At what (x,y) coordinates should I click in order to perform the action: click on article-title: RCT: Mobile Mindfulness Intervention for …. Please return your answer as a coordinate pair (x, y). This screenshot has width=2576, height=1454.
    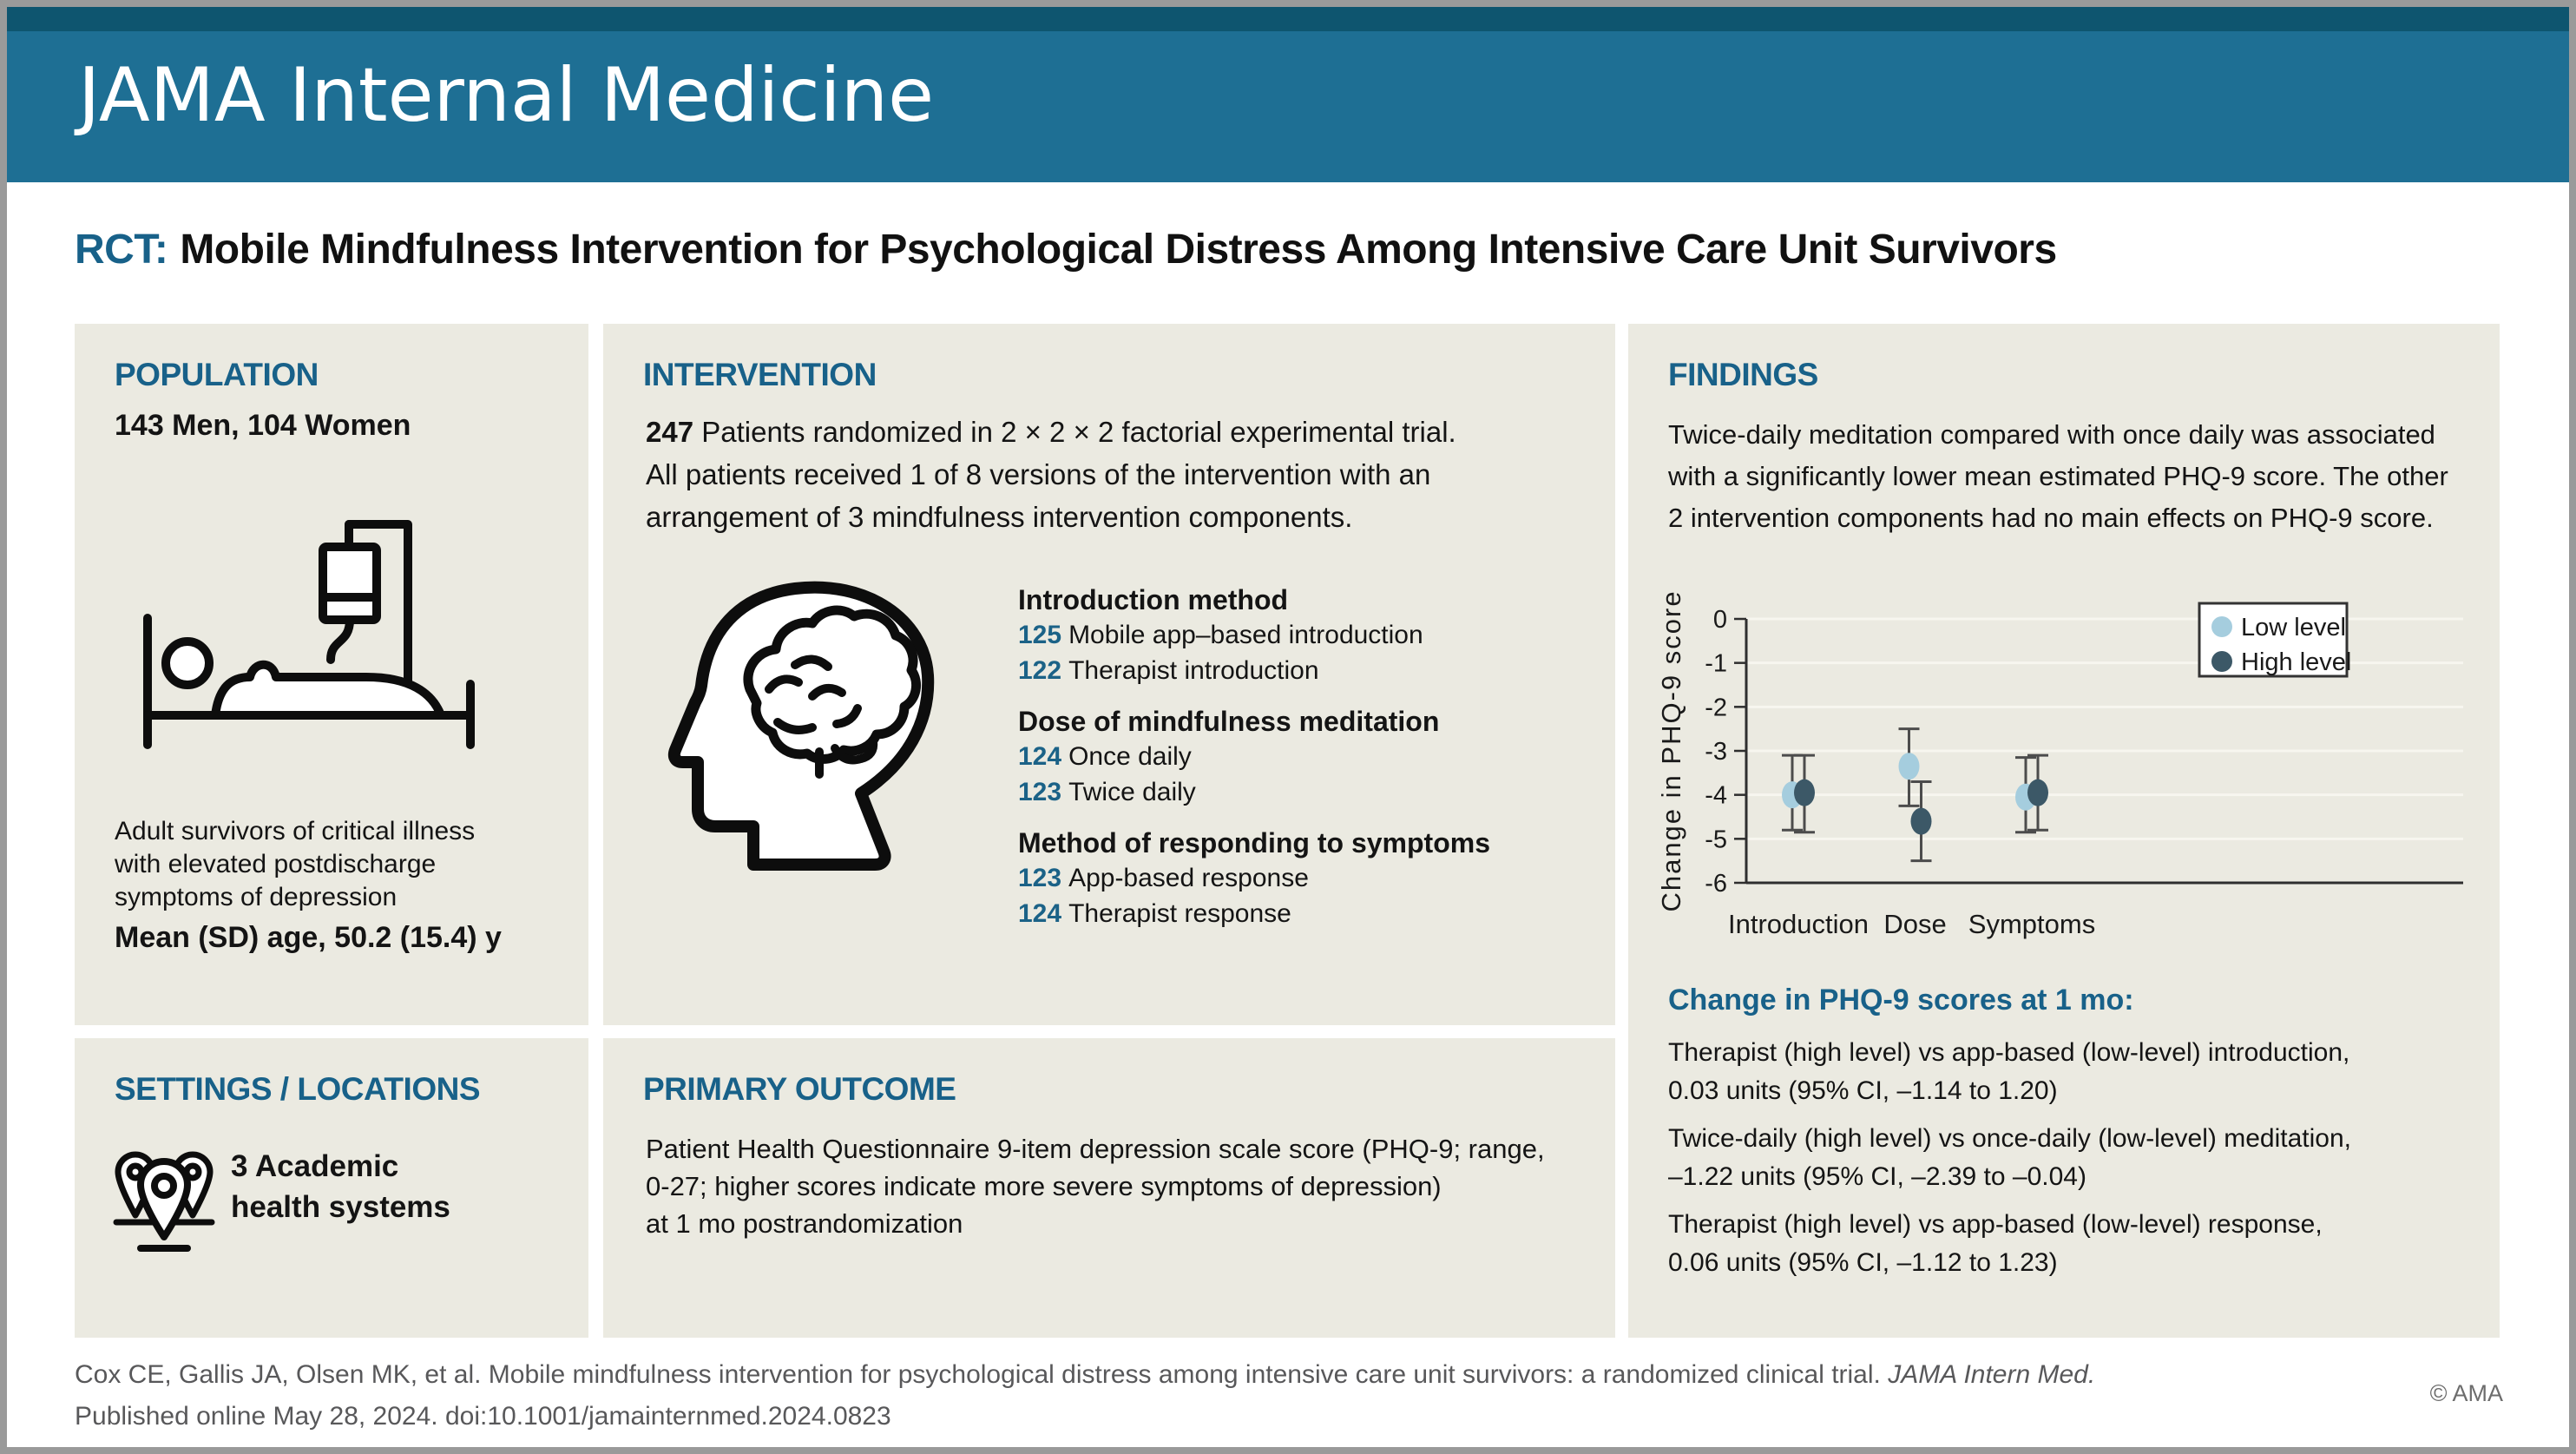
    Looking at the image, I should click on (1066, 249).